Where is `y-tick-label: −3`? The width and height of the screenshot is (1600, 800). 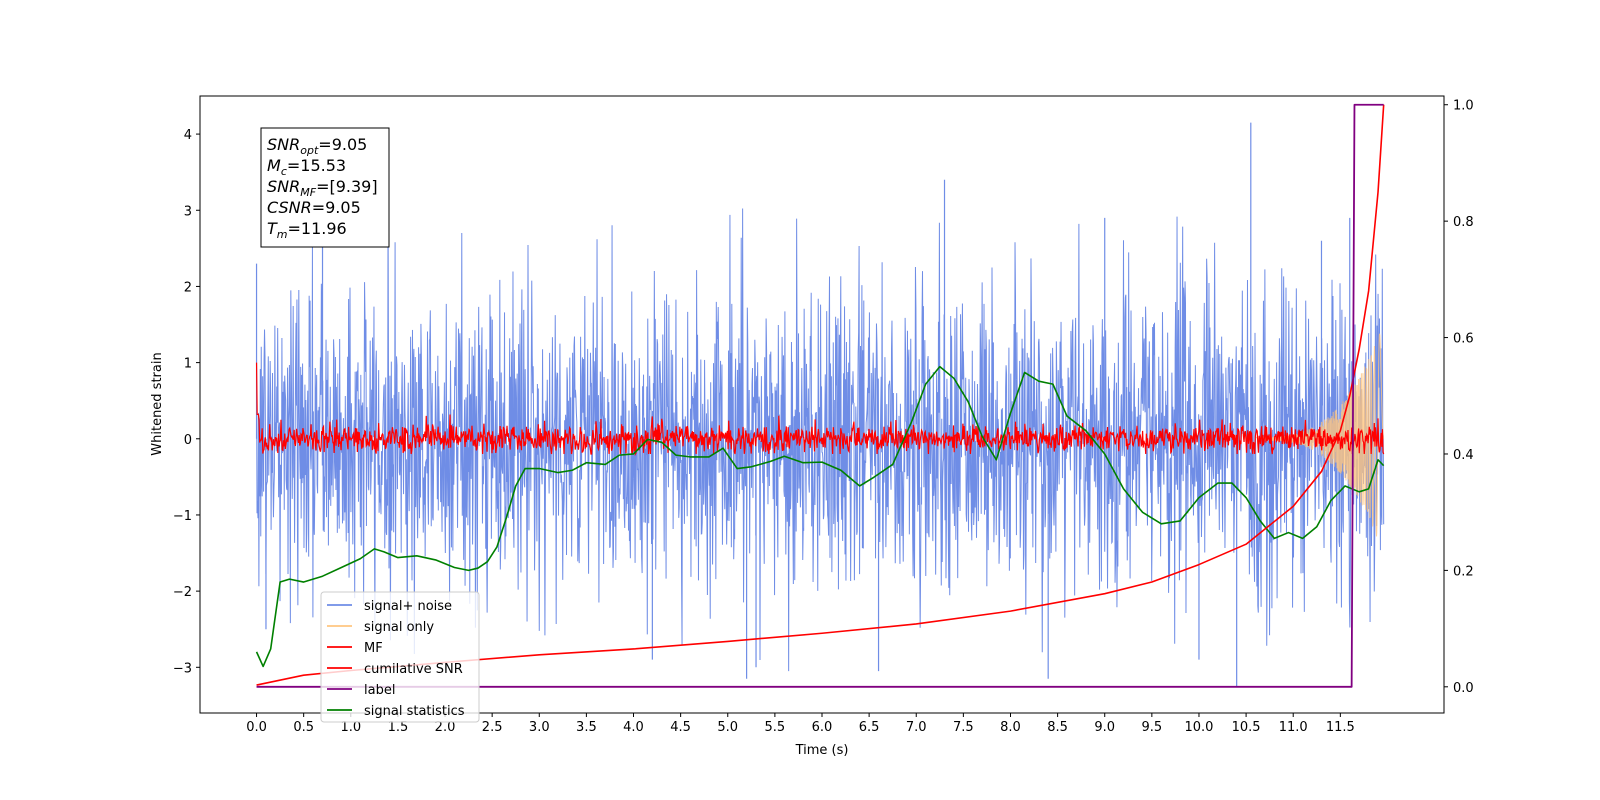
y-tick-label: −3 is located at coordinates (182, 668).